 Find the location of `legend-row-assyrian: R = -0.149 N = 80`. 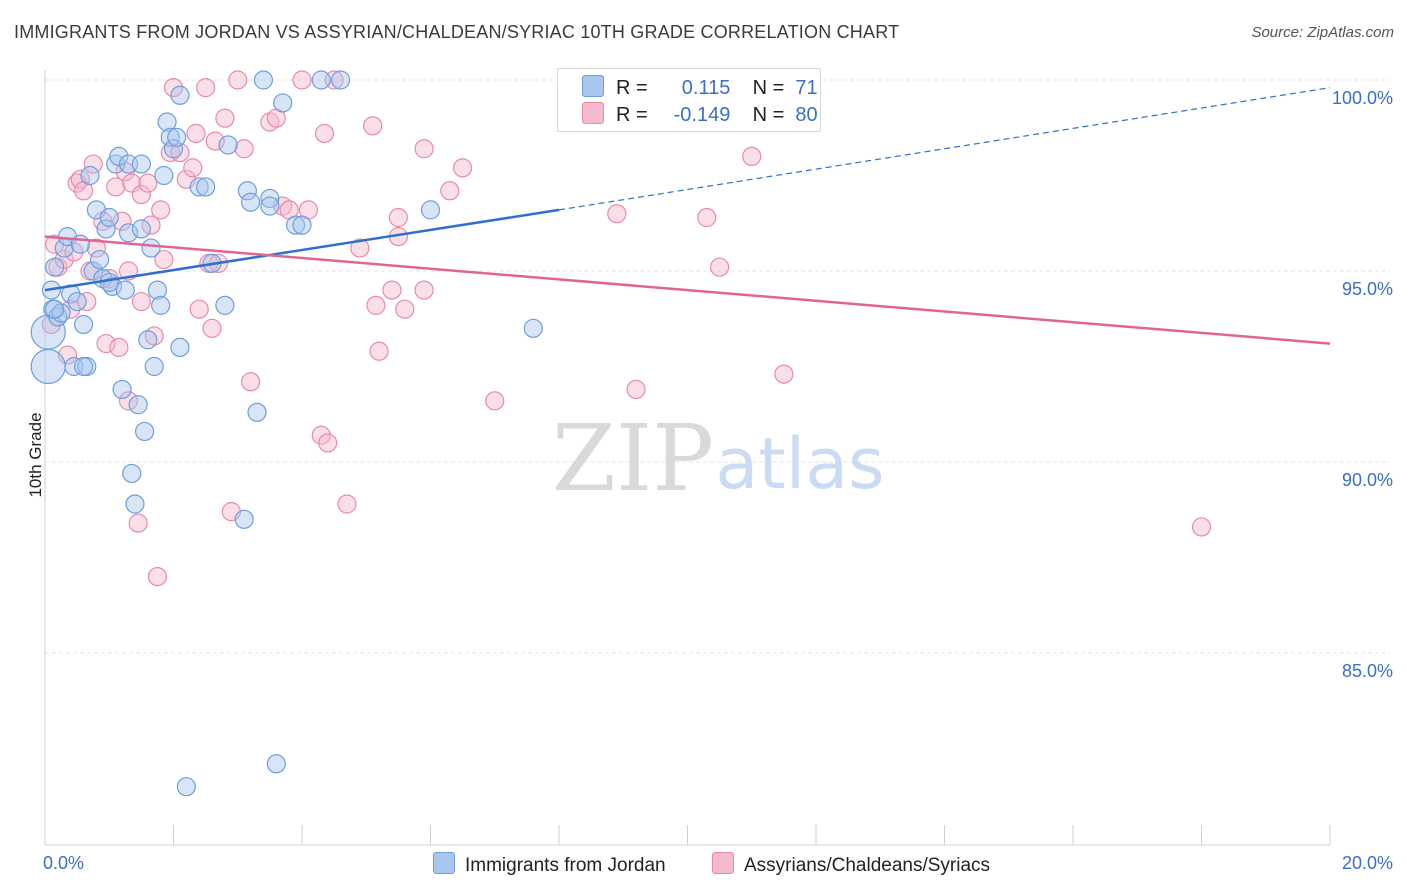

legend-row-assyrian: R = -0.149 N = 80 is located at coordinates (700, 115).